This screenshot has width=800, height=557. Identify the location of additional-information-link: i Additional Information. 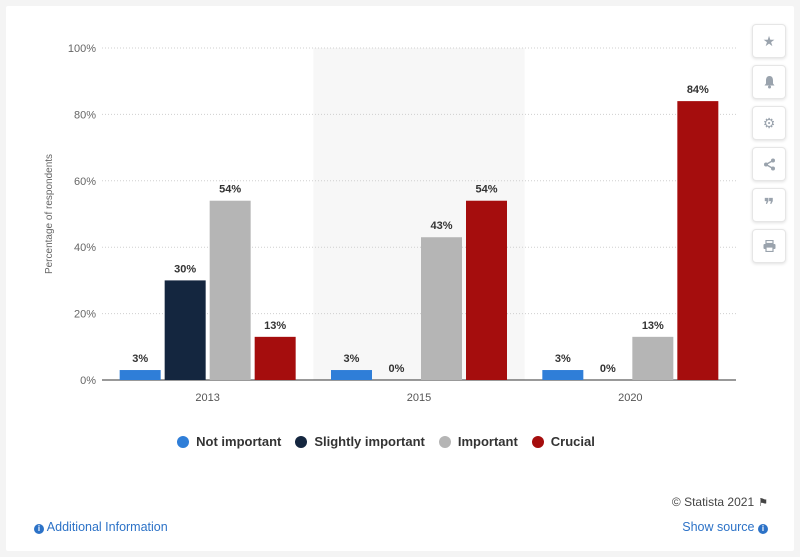
(101, 527).